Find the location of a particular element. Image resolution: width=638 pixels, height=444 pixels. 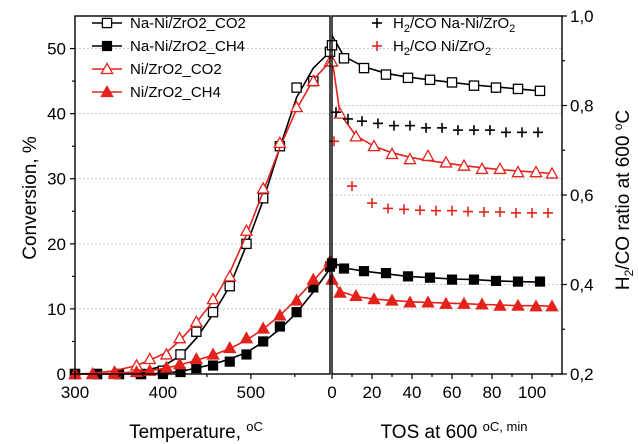

y-tick-label: 0 is located at coordinates (61, 374).